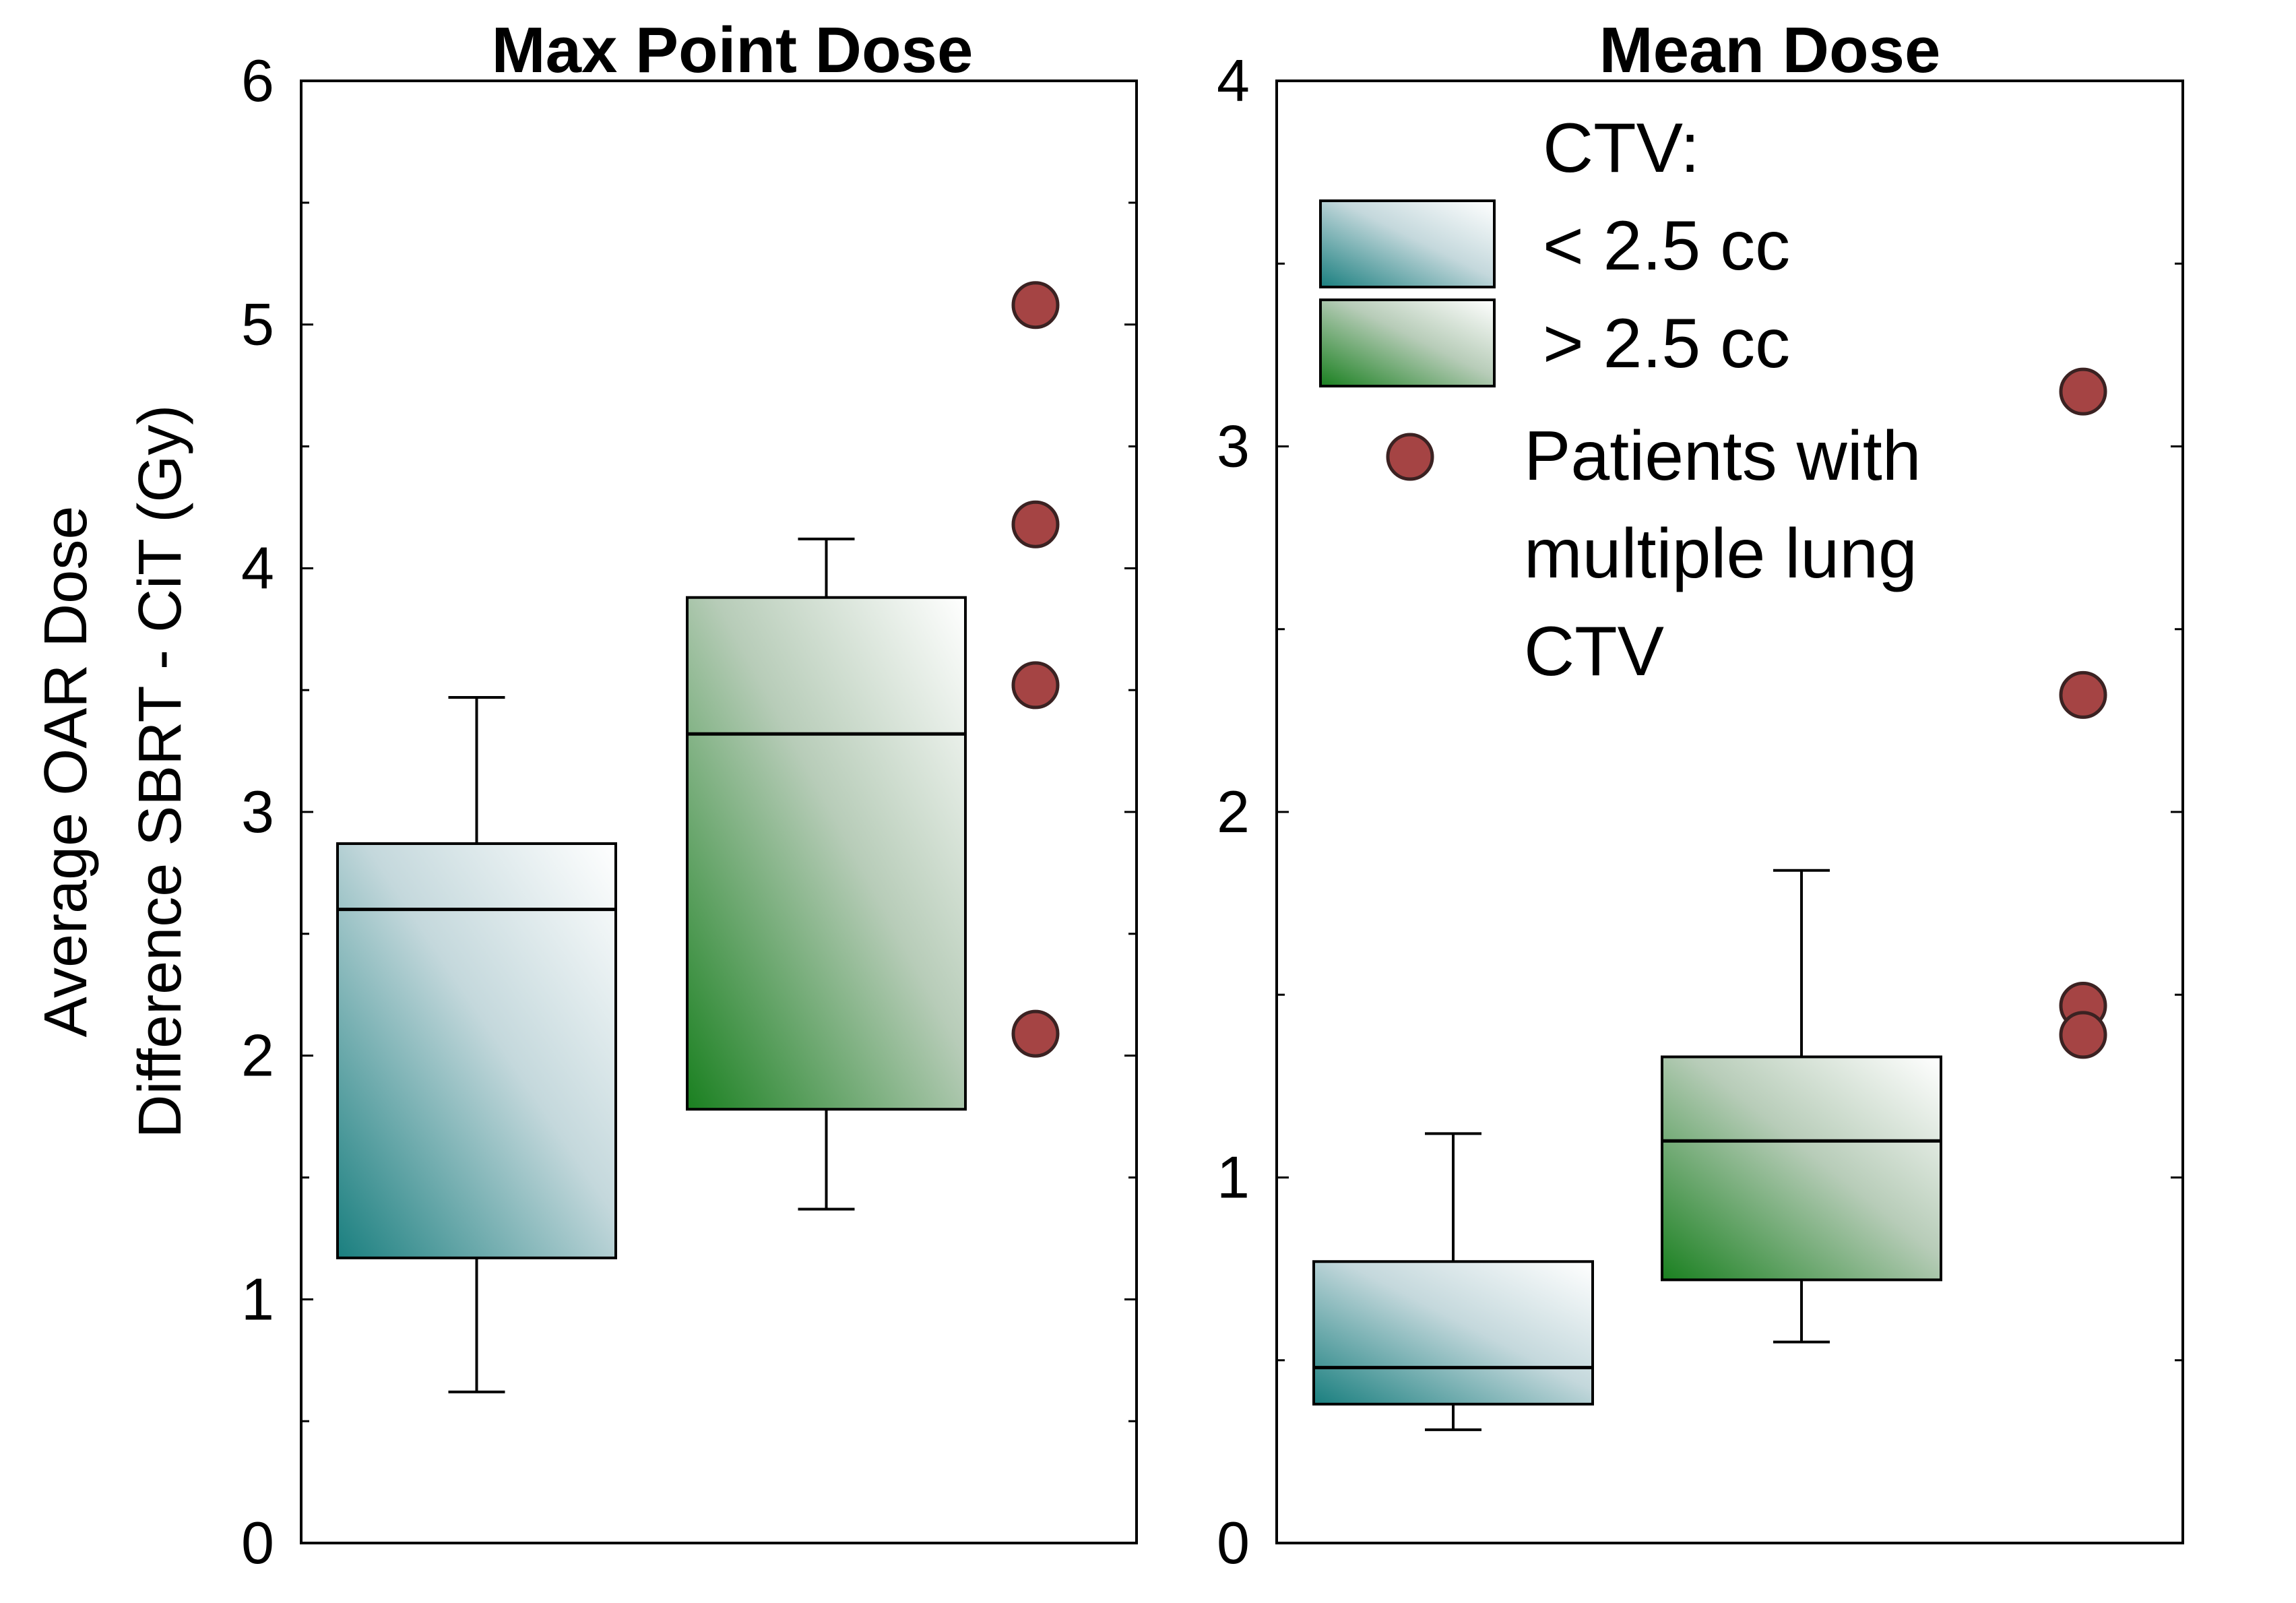 Image resolution: width=2296 pixels, height=1603 pixels. Describe the element at coordinates (1594, 651) in the screenshot. I see `legend-label-points-line-3: CTV` at that location.